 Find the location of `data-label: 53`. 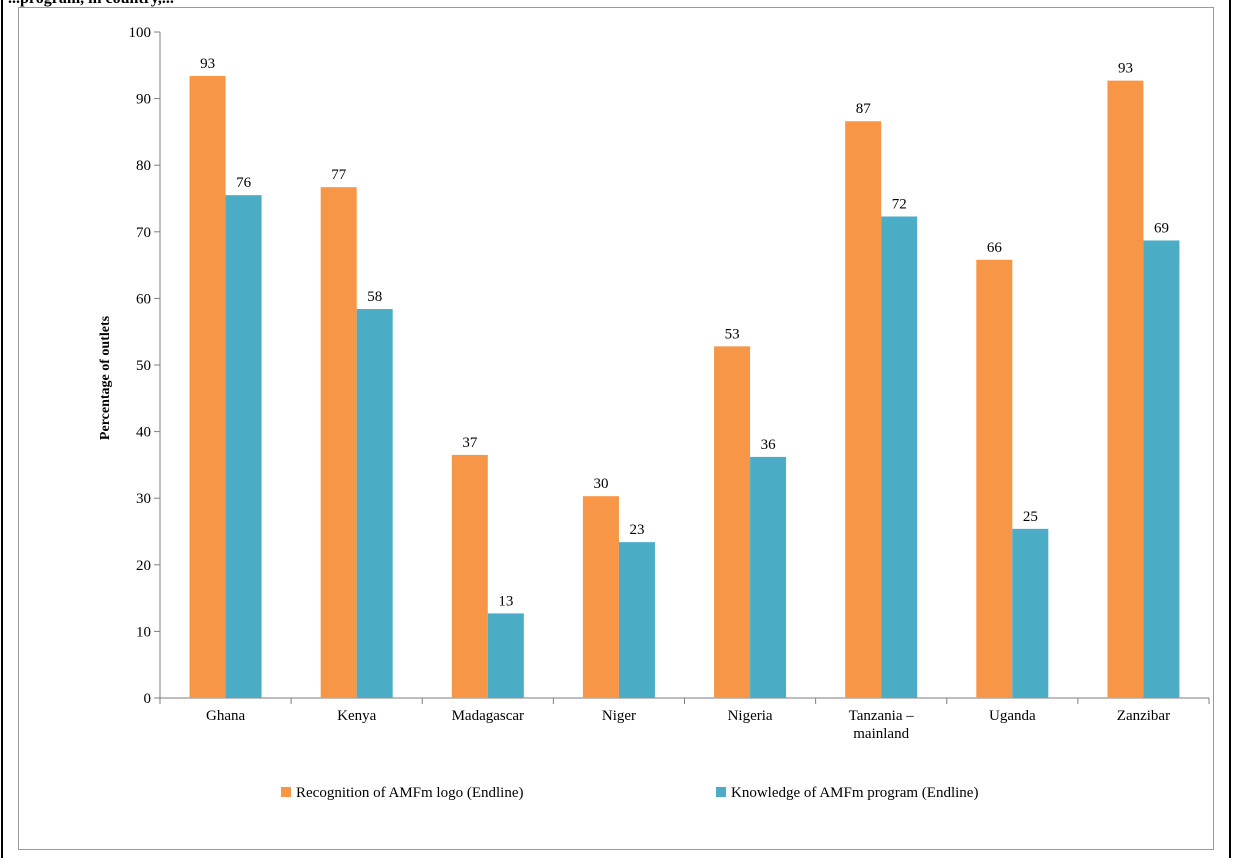

data-label: 53 is located at coordinates (732, 334).